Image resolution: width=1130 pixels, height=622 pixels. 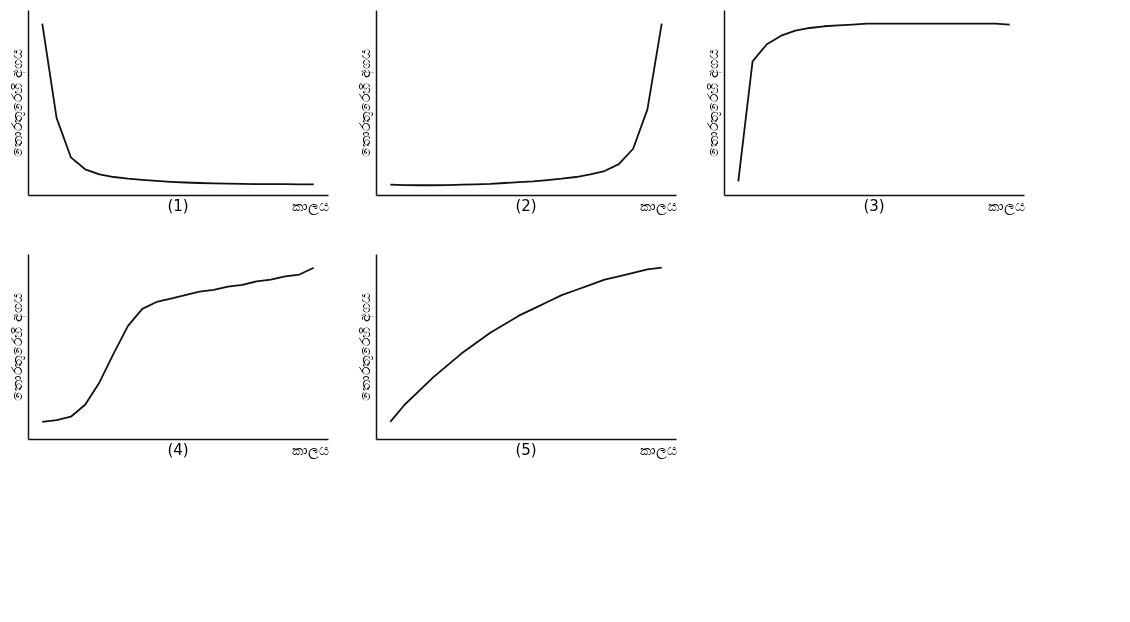 What do you see at coordinates (526, 206) in the screenshot?
I see `text: (2)` at bounding box center [526, 206].